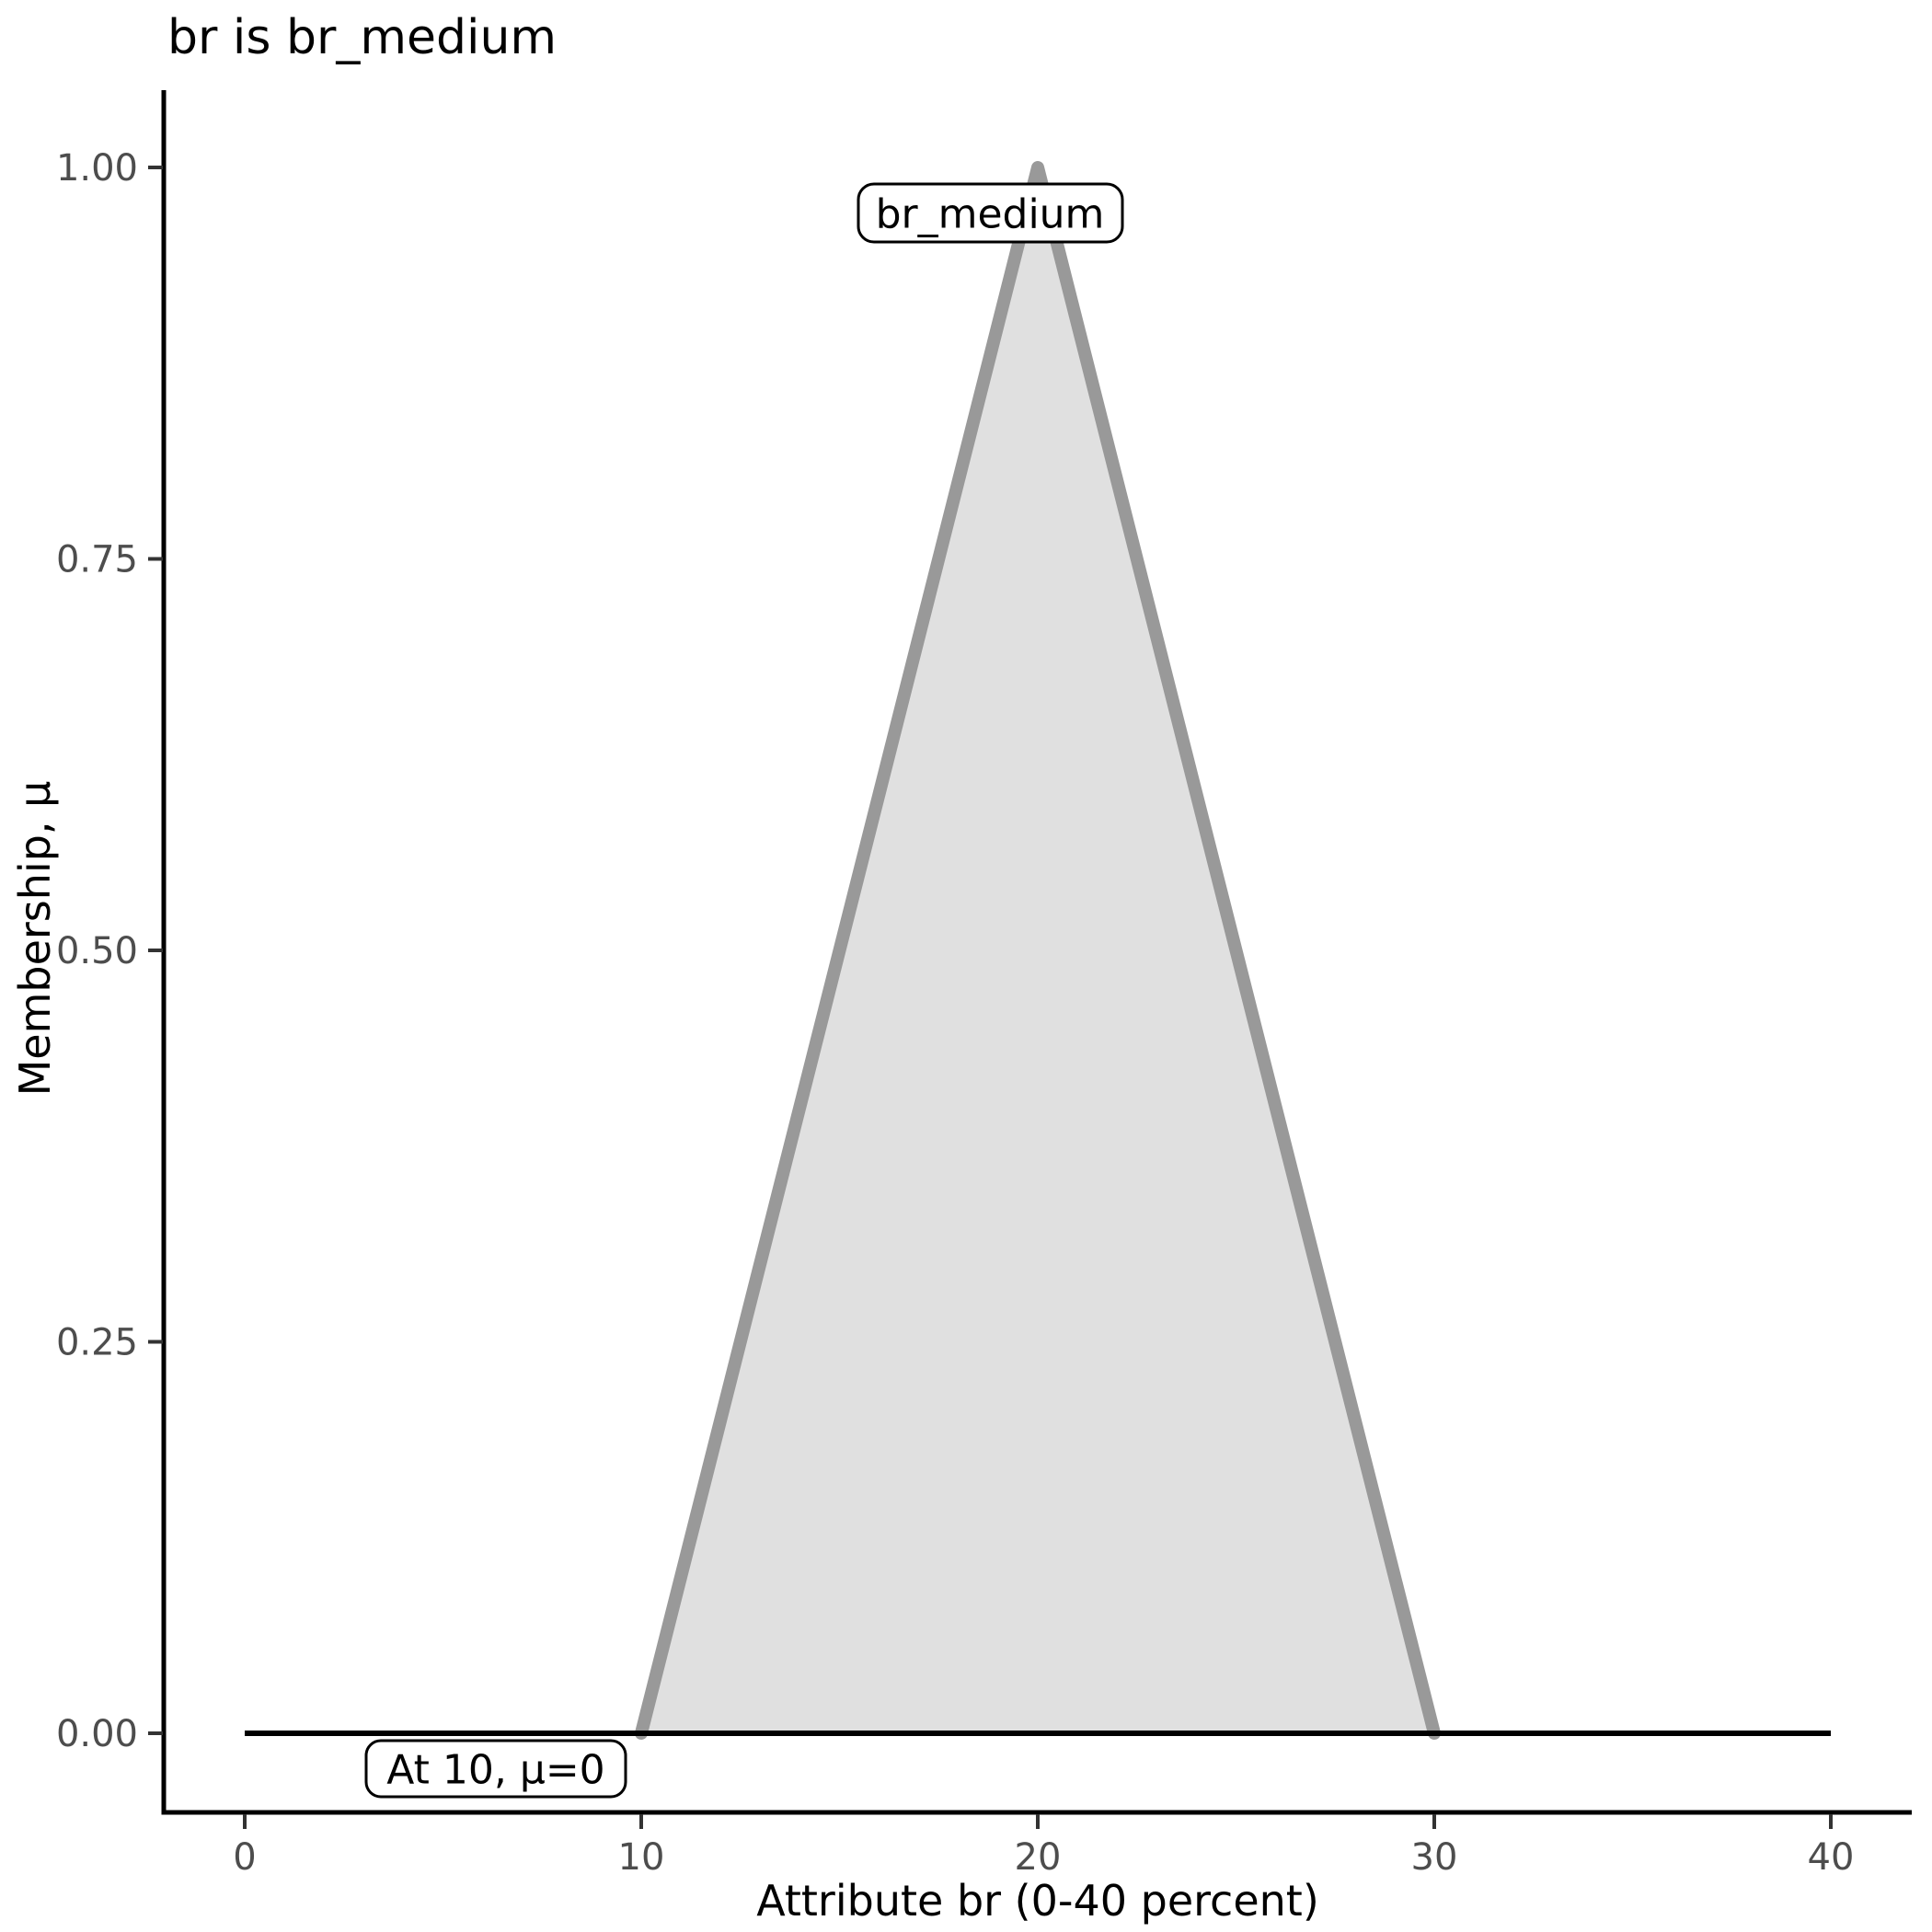 This screenshot has width=1932, height=1932. Describe the element at coordinates (1037, 1901) in the screenshot. I see `x-axis-title: Attribute br (0-40 percent)` at that location.